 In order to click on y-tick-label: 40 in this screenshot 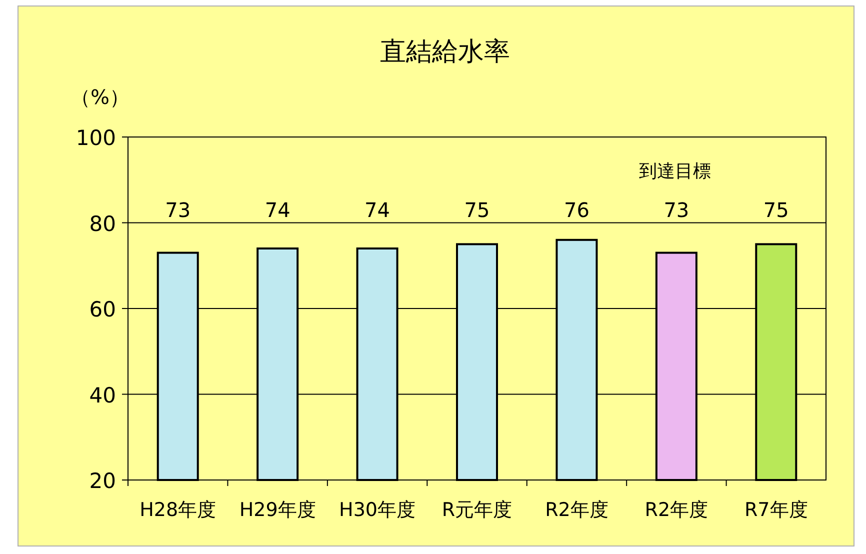, I will do `click(102, 395)`.